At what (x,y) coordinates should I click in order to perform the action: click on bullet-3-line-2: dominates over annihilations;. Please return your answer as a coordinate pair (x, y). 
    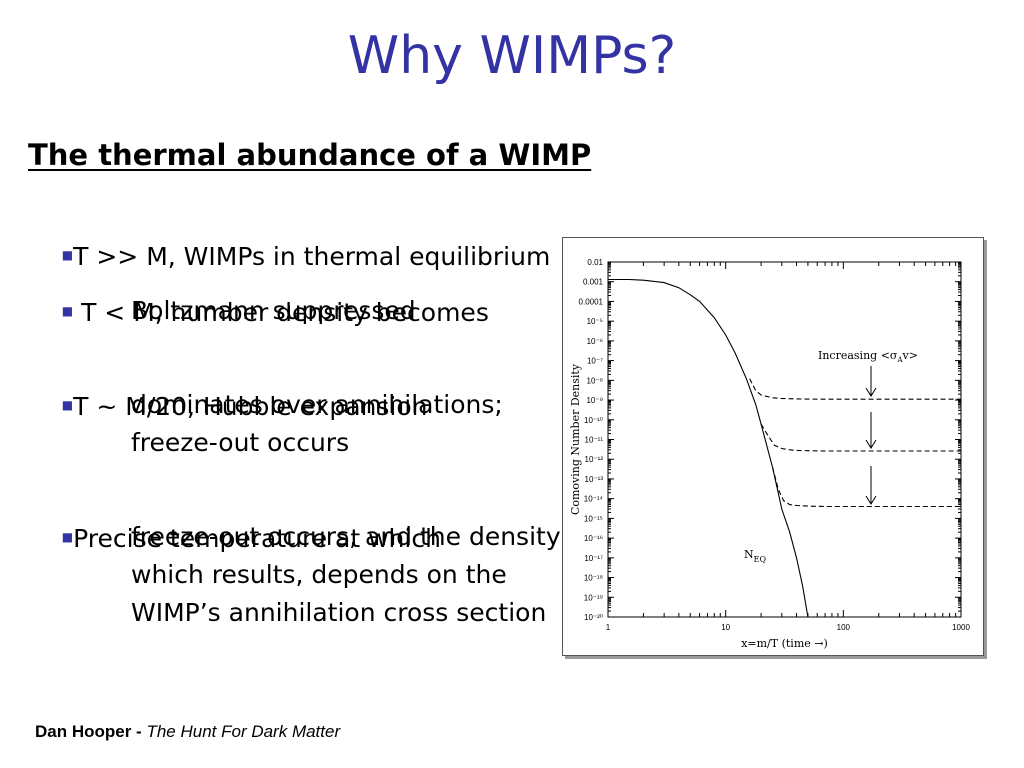
    Looking at the image, I should click on (317, 404).